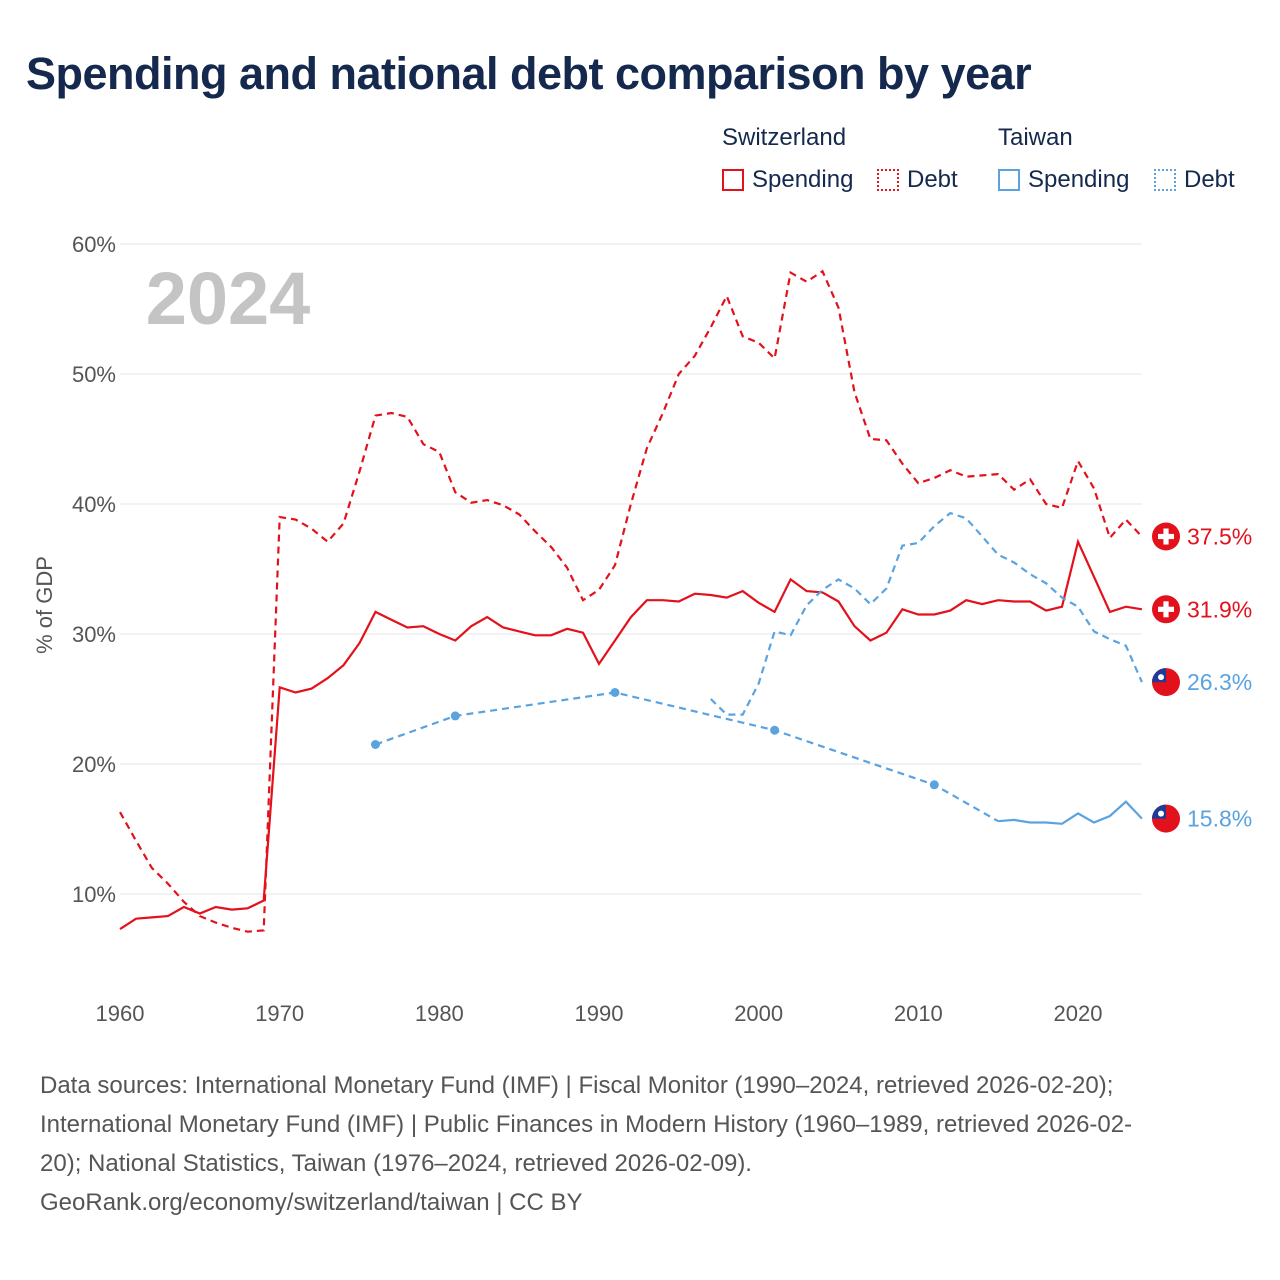  What do you see at coordinates (1035, 137) in the screenshot?
I see `legend-taiwan-title: Taiwan` at bounding box center [1035, 137].